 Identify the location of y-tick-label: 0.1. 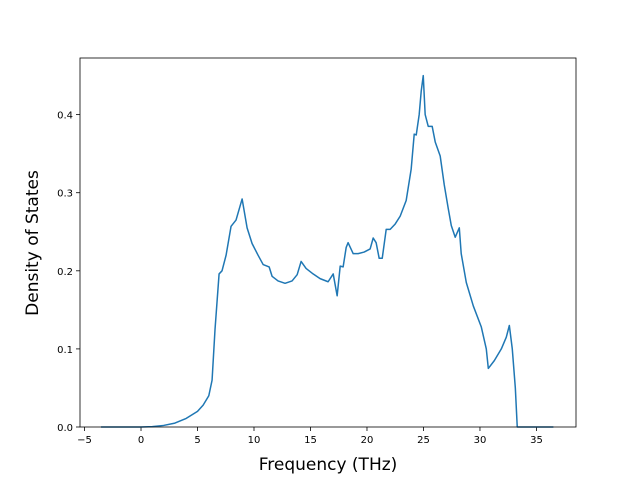
(65, 350).